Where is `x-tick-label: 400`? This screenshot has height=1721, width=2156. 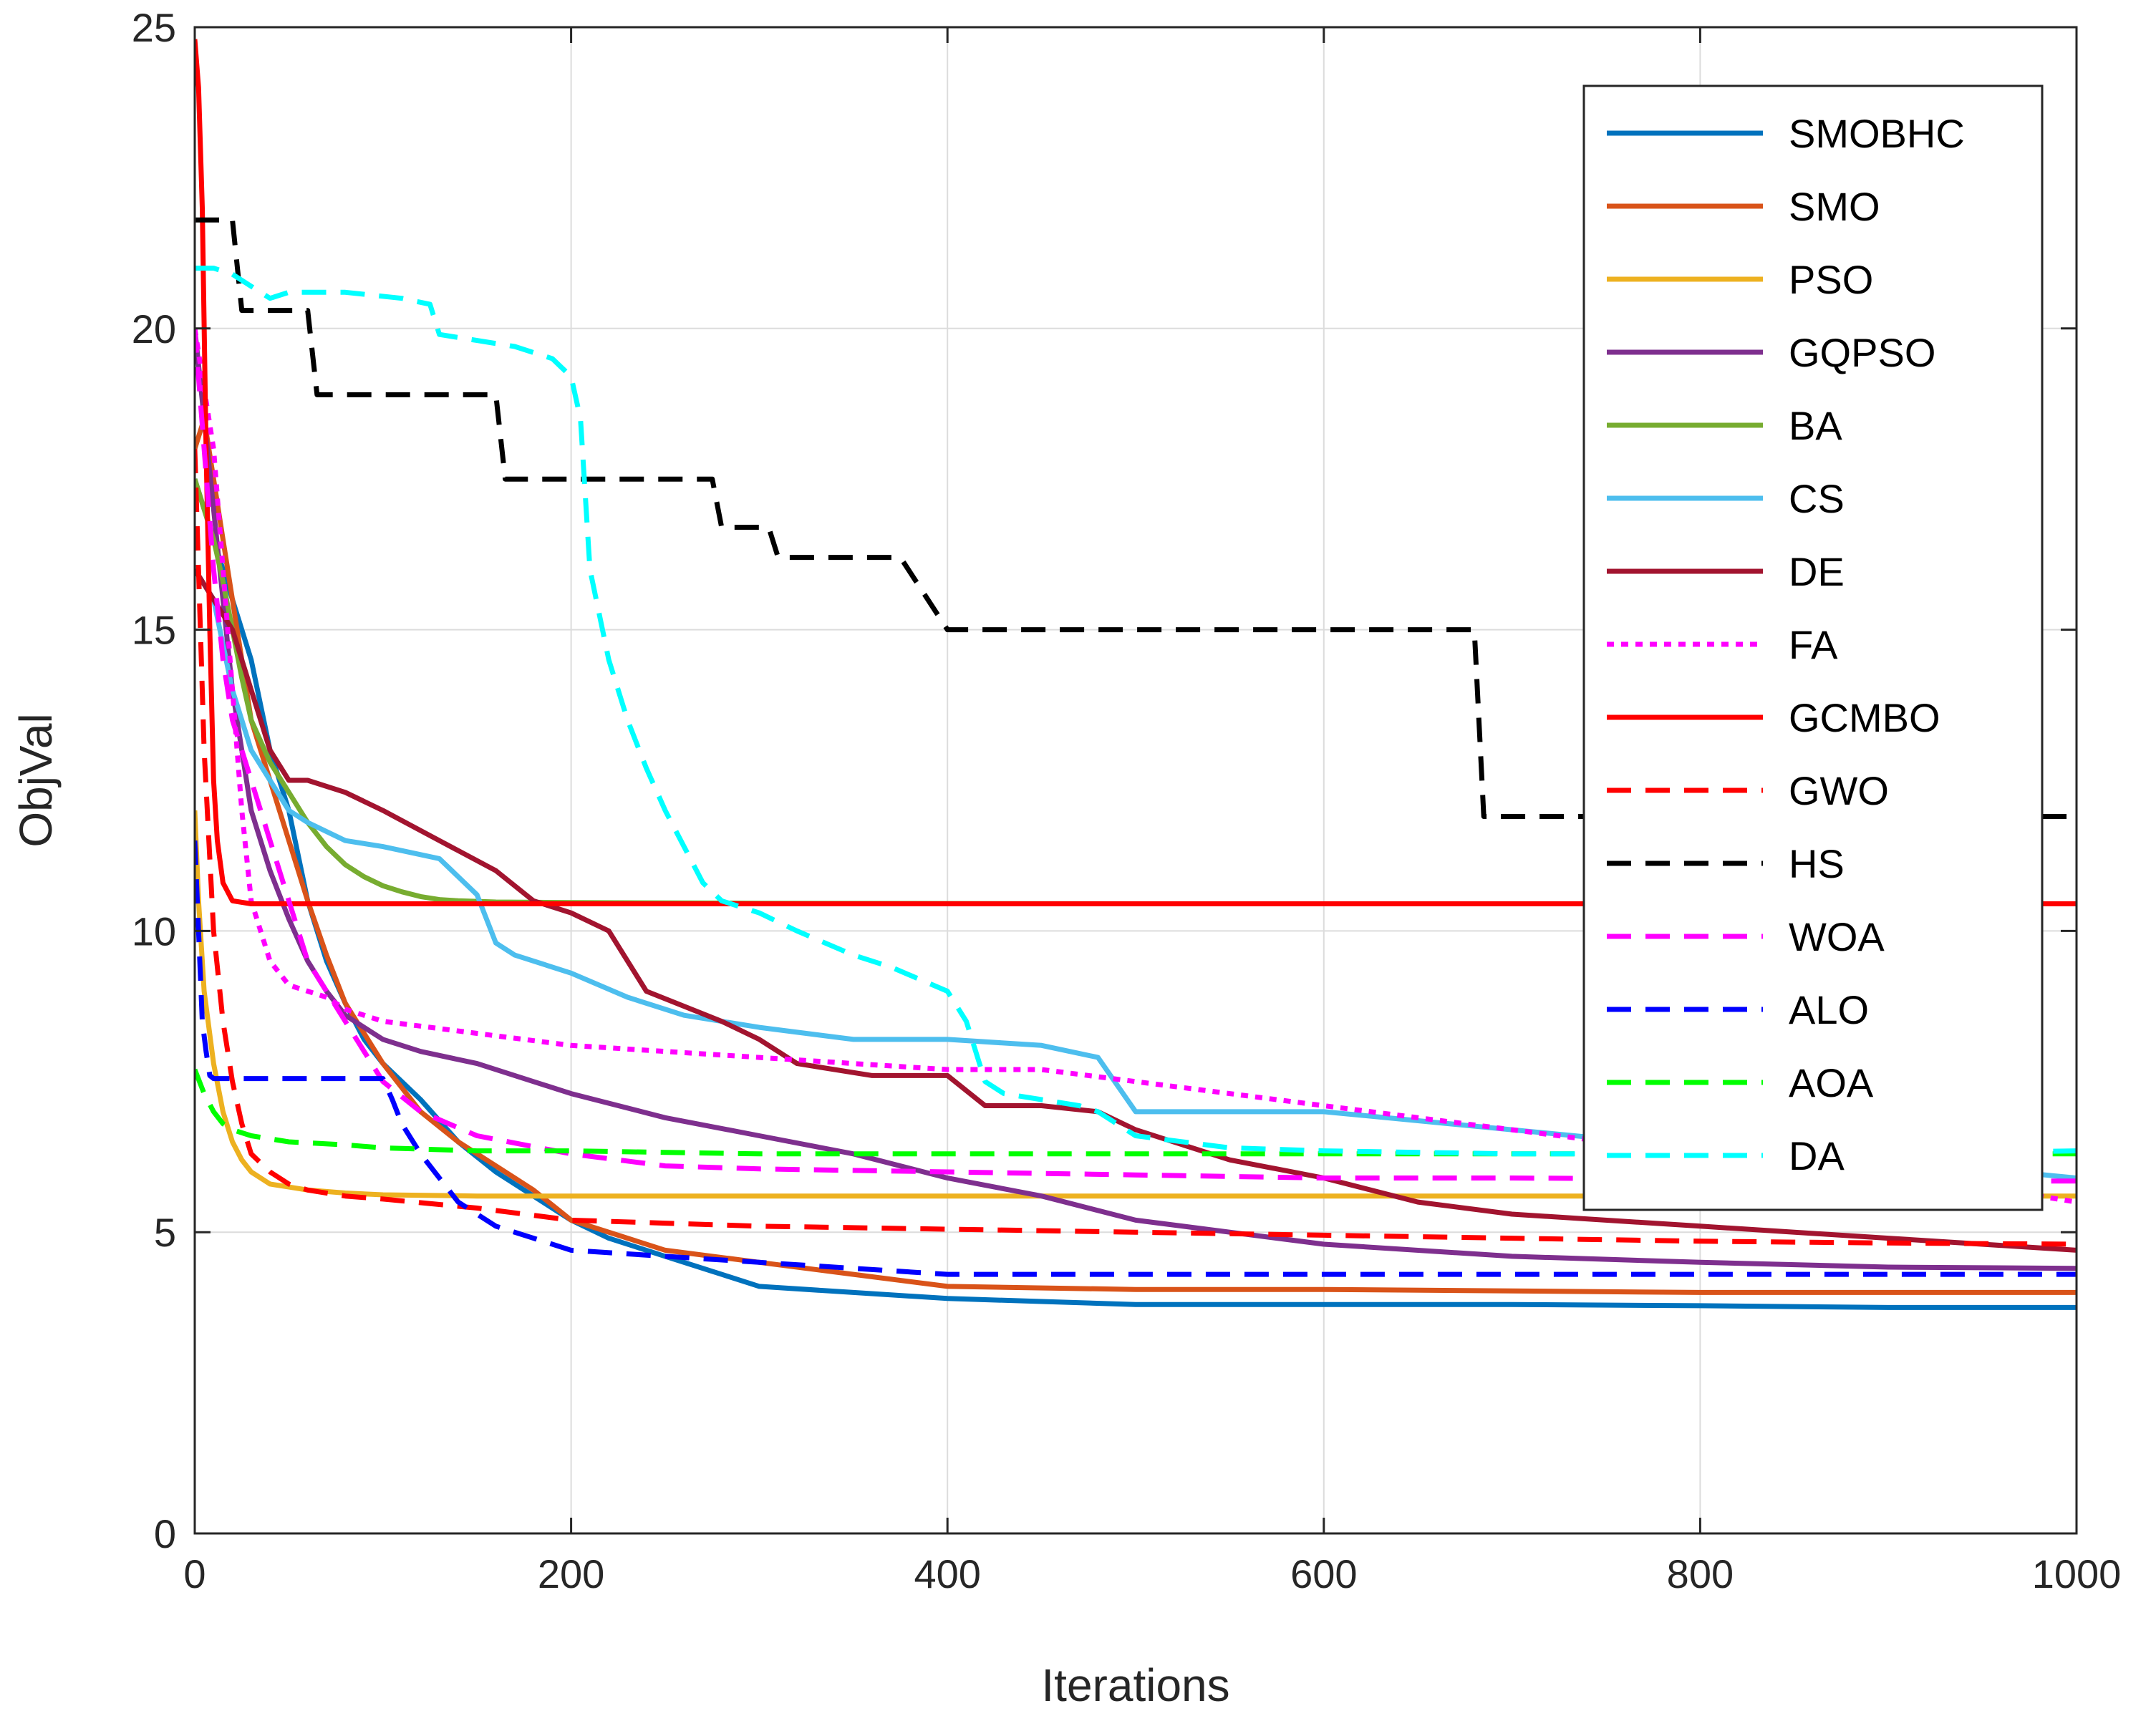 x-tick-label: 400 is located at coordinates (947, 1574).